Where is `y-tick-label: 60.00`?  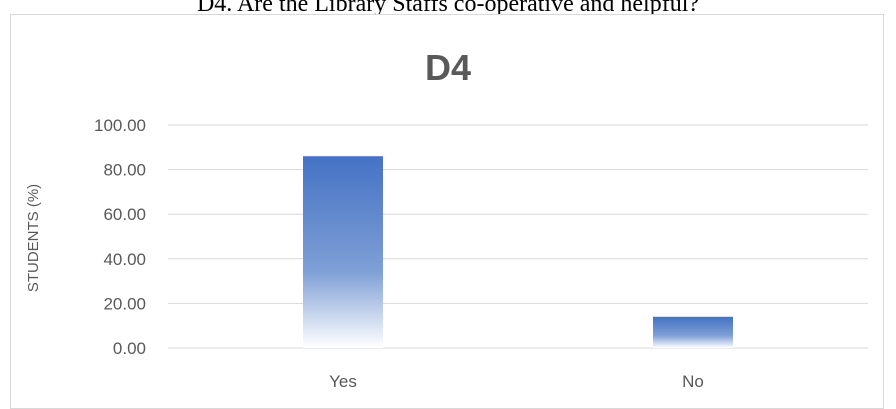 y-tick-label: 60.00 is located at coordinates (124, 214).